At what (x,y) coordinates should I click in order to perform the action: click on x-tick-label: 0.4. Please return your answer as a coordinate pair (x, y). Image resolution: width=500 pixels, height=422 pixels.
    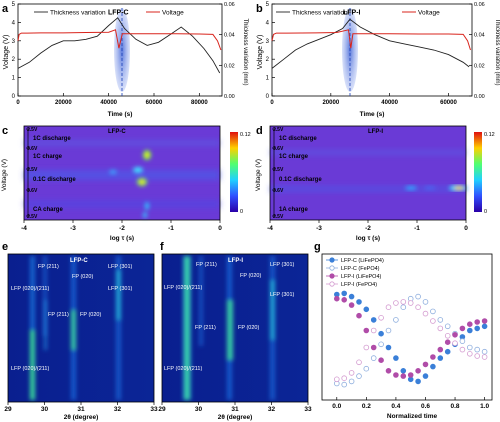
    Looking at the image, I should click on (395, 406).